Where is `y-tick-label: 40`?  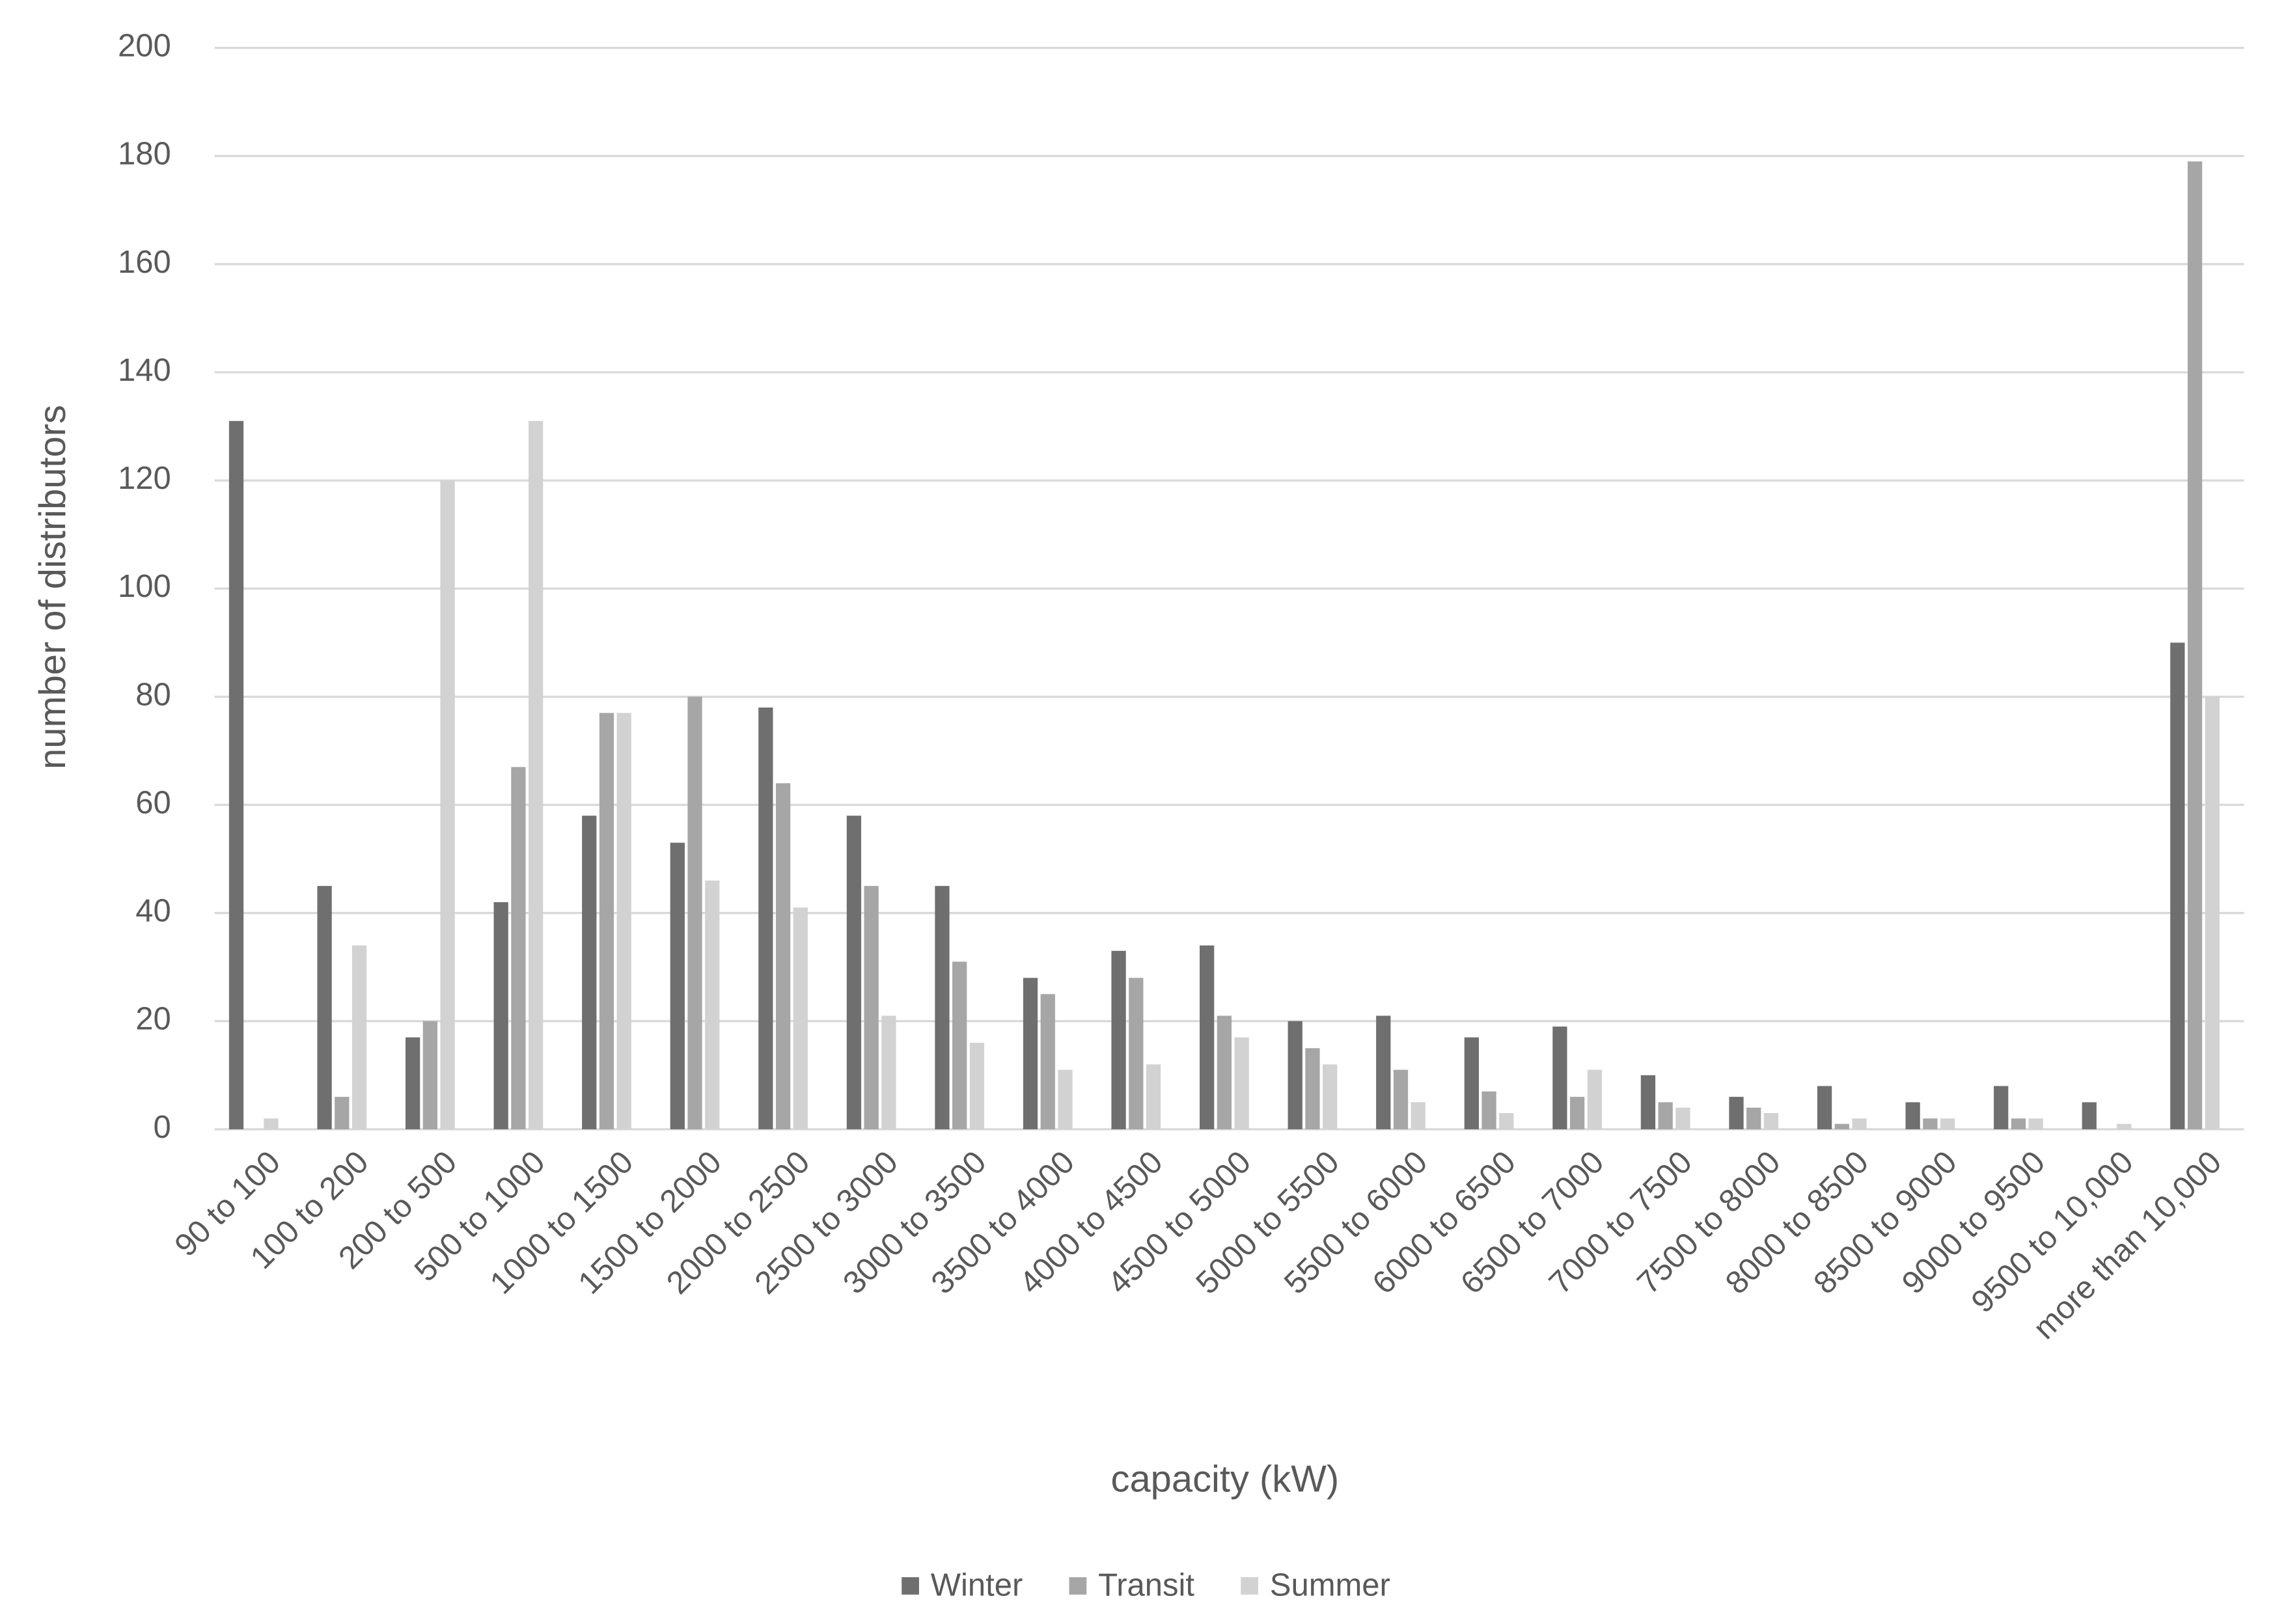 y-tick-label: 40 is located at coordinates (153, 912).